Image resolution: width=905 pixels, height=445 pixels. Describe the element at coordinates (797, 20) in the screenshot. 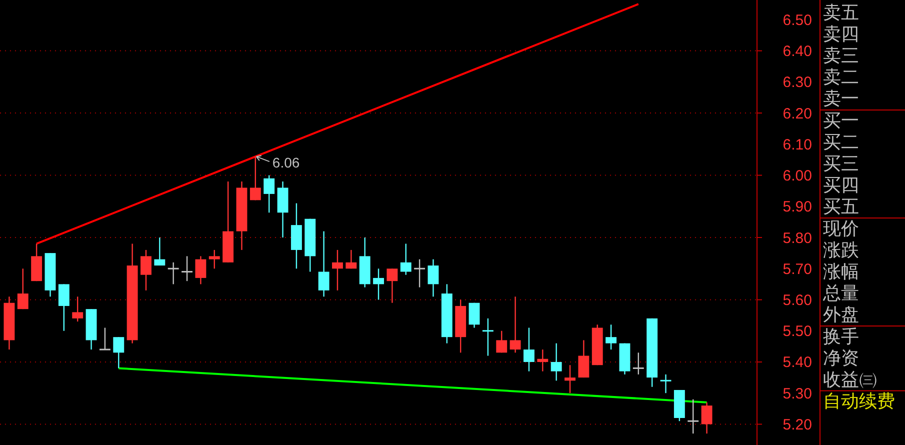

I see `y-tick-label: 6.50` at that location.